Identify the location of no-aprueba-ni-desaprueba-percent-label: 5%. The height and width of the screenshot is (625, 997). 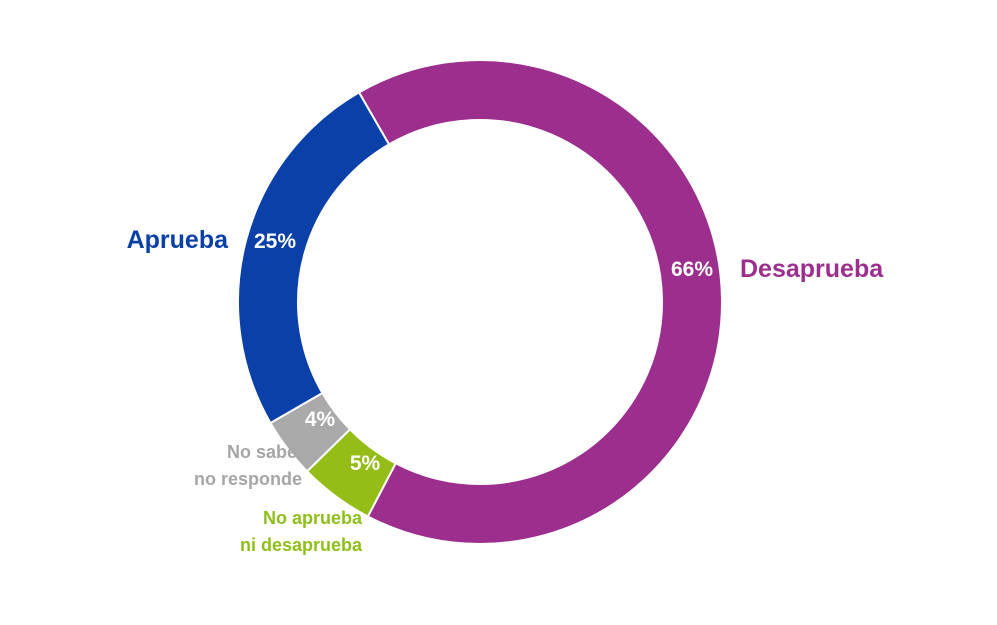
(365, 463).